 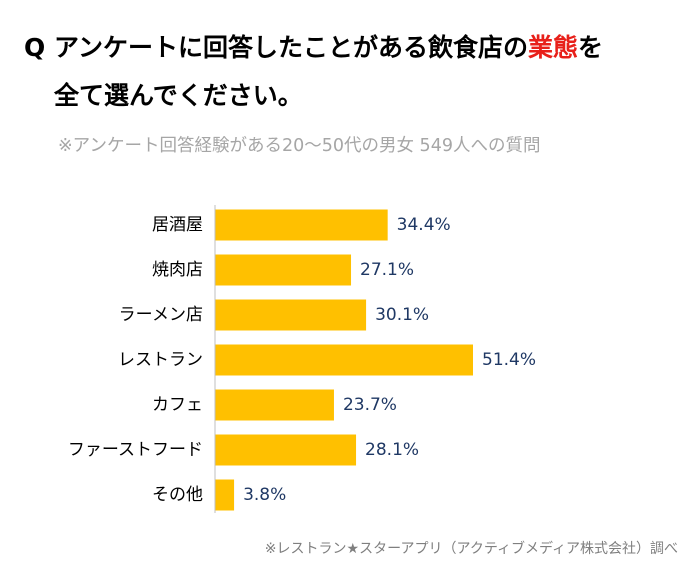 I want to click on question-text-line-2: 全て選んでください。, so click(x=178, y=95).